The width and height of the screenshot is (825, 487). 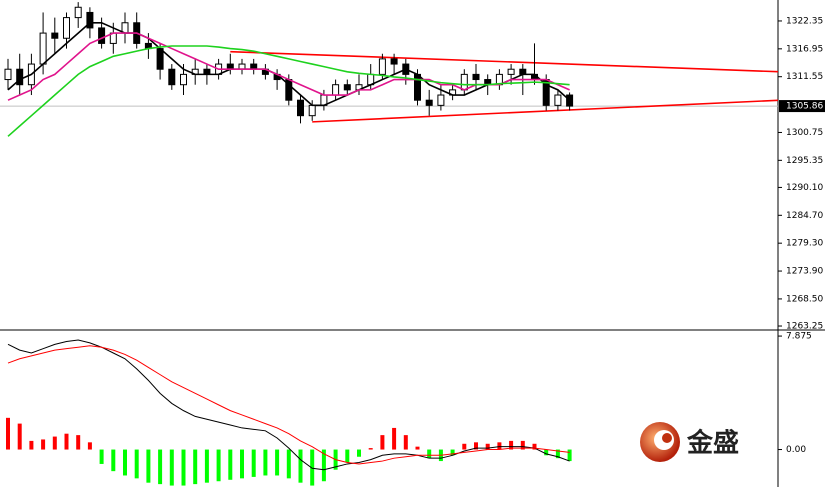 I want to click on y-tick-label: 1290.10, so click(x=804, y=188).